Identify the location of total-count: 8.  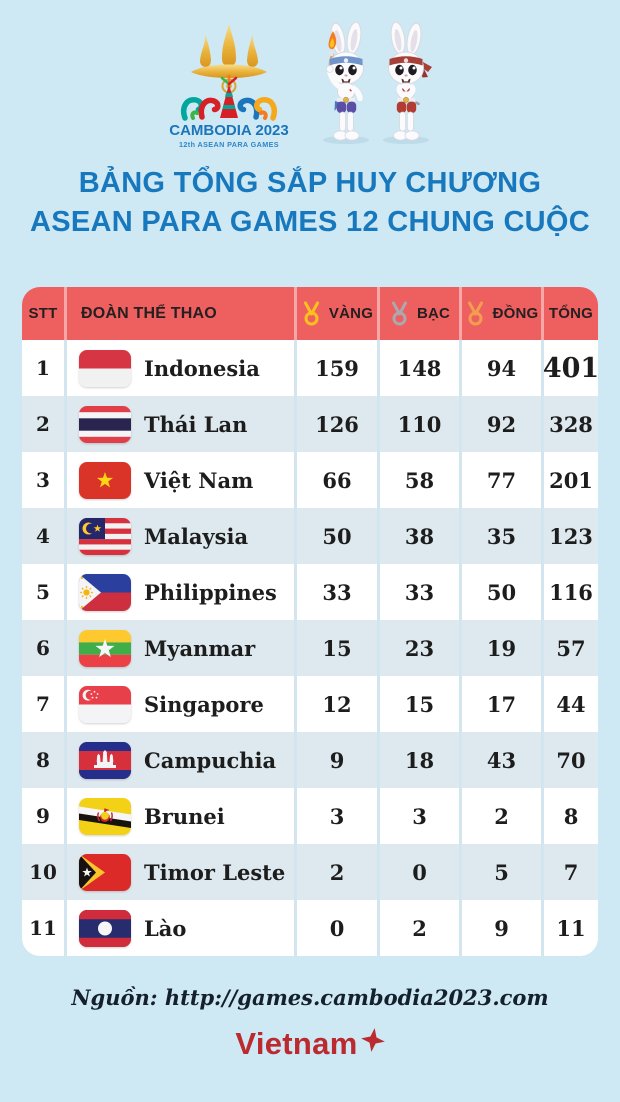
(569, 816).